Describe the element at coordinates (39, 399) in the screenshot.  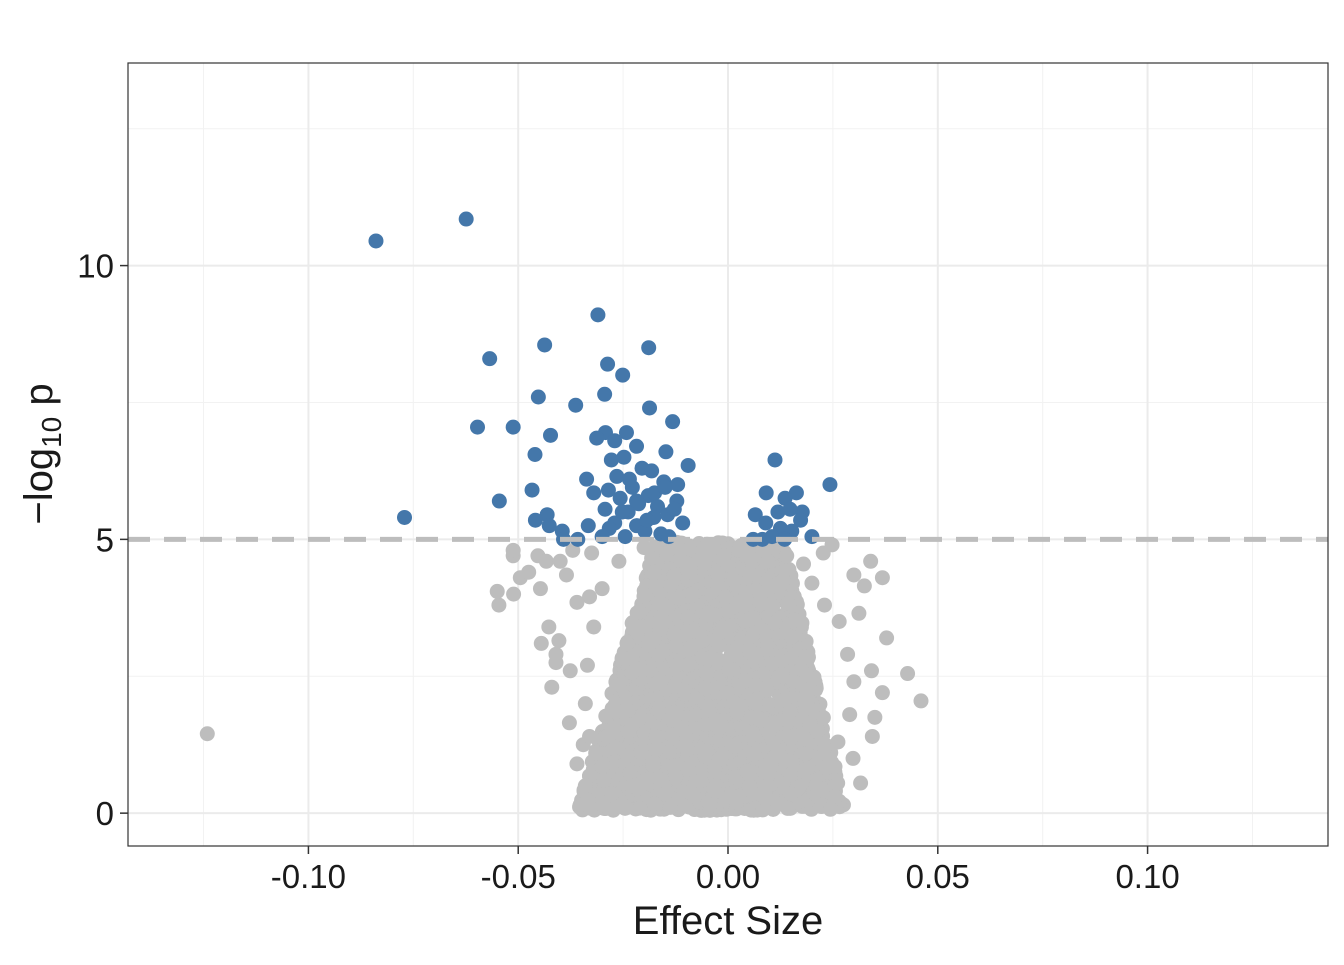
I see `y-axis-label-suffix: p` at that location.